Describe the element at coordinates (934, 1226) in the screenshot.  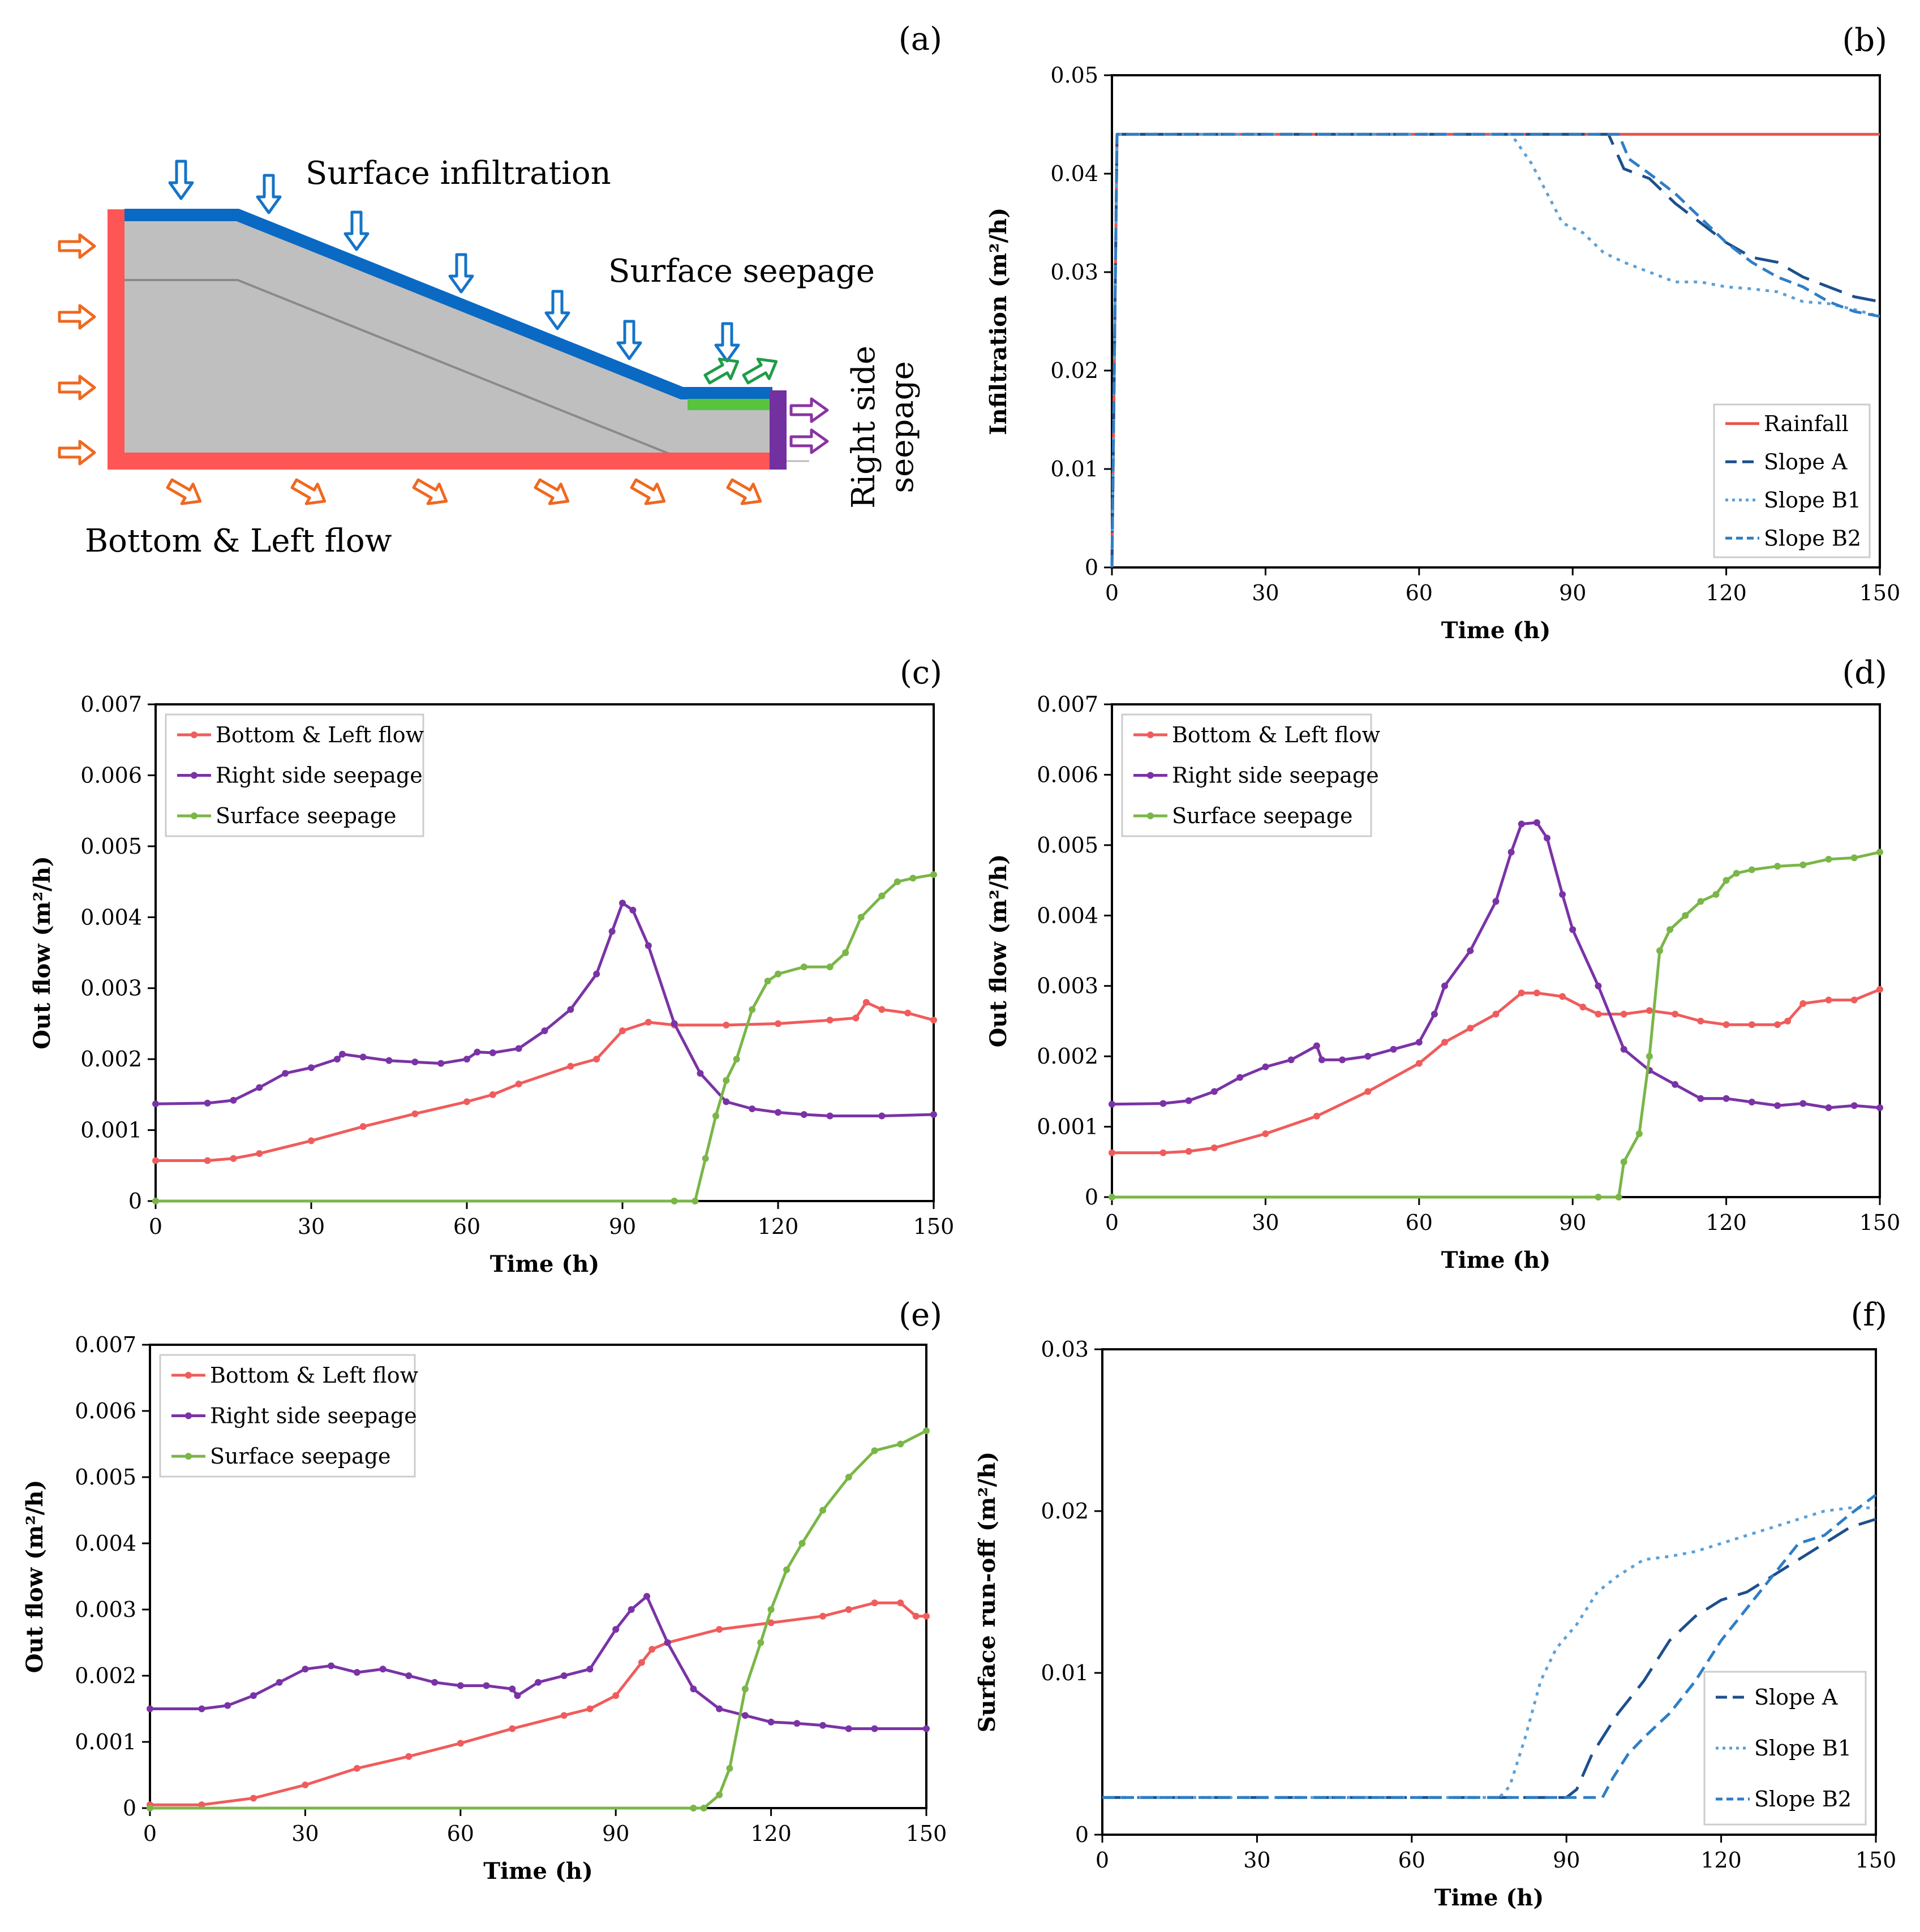
I see `x-tick-label: 150` at that location.